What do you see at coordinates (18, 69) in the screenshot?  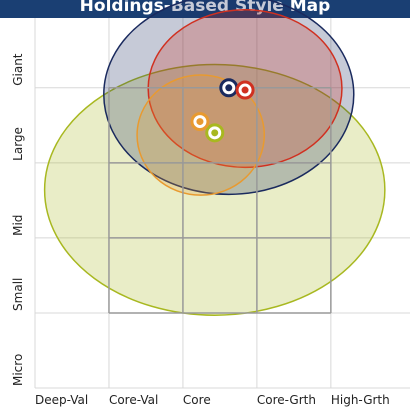 I see `y-tick-label: Giant` at bounding box center [18, 69].